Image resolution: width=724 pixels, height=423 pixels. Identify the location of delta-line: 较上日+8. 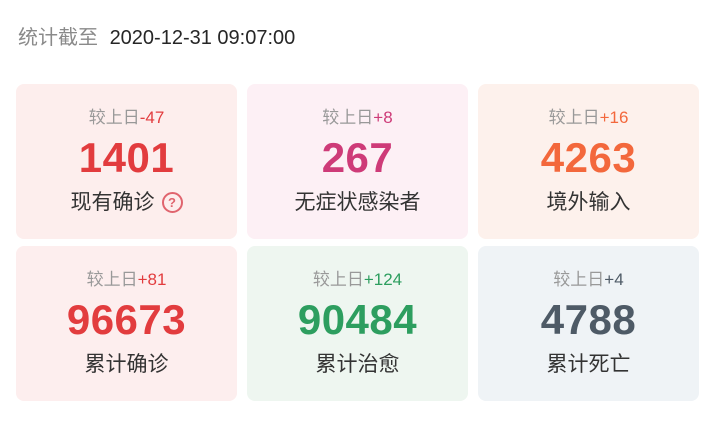
(357, 117).